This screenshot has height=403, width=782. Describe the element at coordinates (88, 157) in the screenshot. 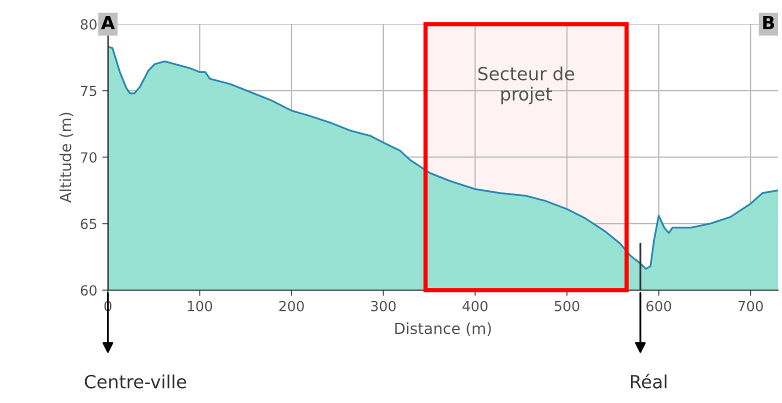

I see `y-tick-label: 70` at that location.